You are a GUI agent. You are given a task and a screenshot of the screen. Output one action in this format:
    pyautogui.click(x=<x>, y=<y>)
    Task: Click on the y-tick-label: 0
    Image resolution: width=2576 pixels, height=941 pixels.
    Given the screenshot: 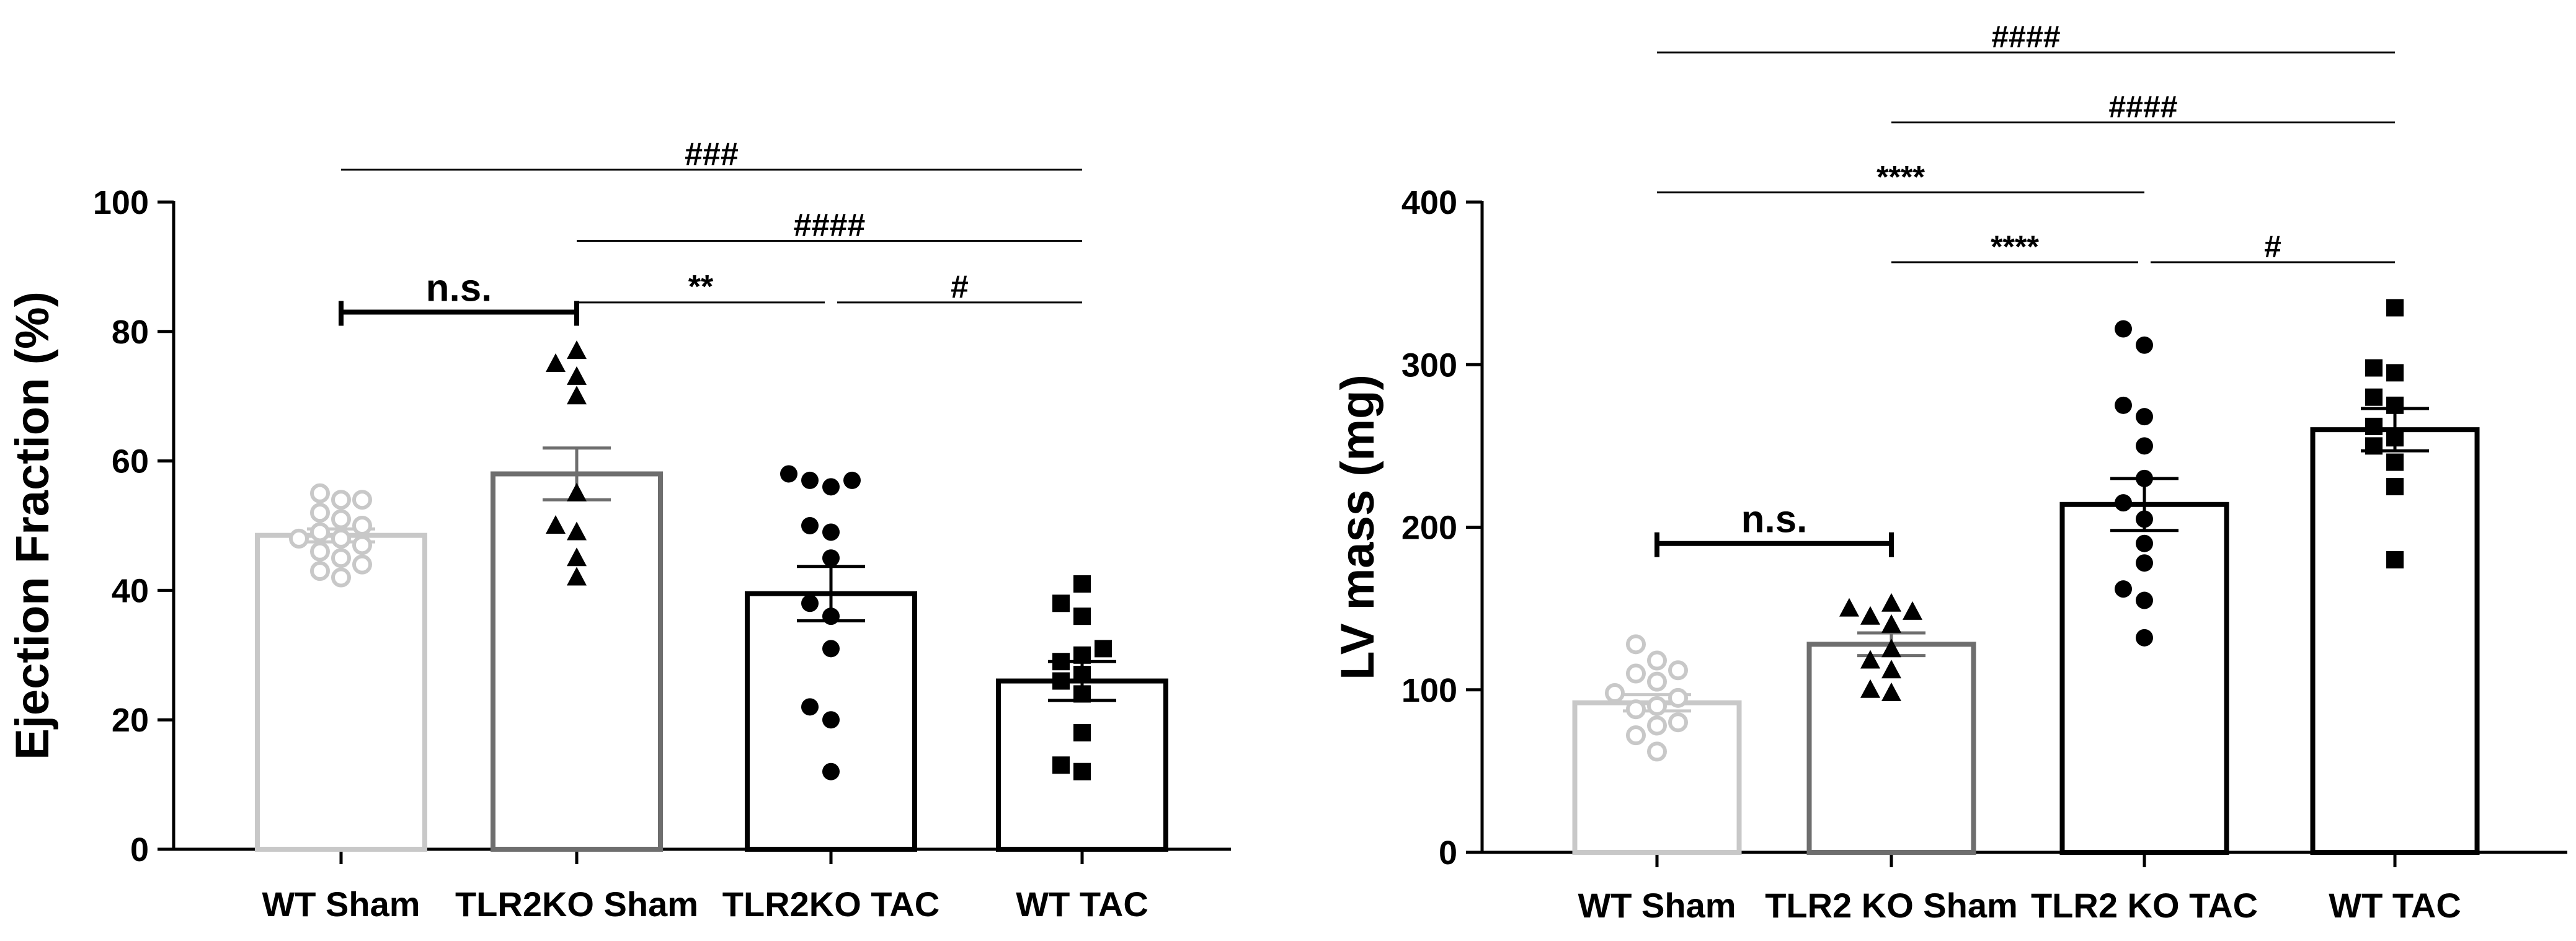 What is the action you would take?
    pyautogui.click(x=139, y=850)
    